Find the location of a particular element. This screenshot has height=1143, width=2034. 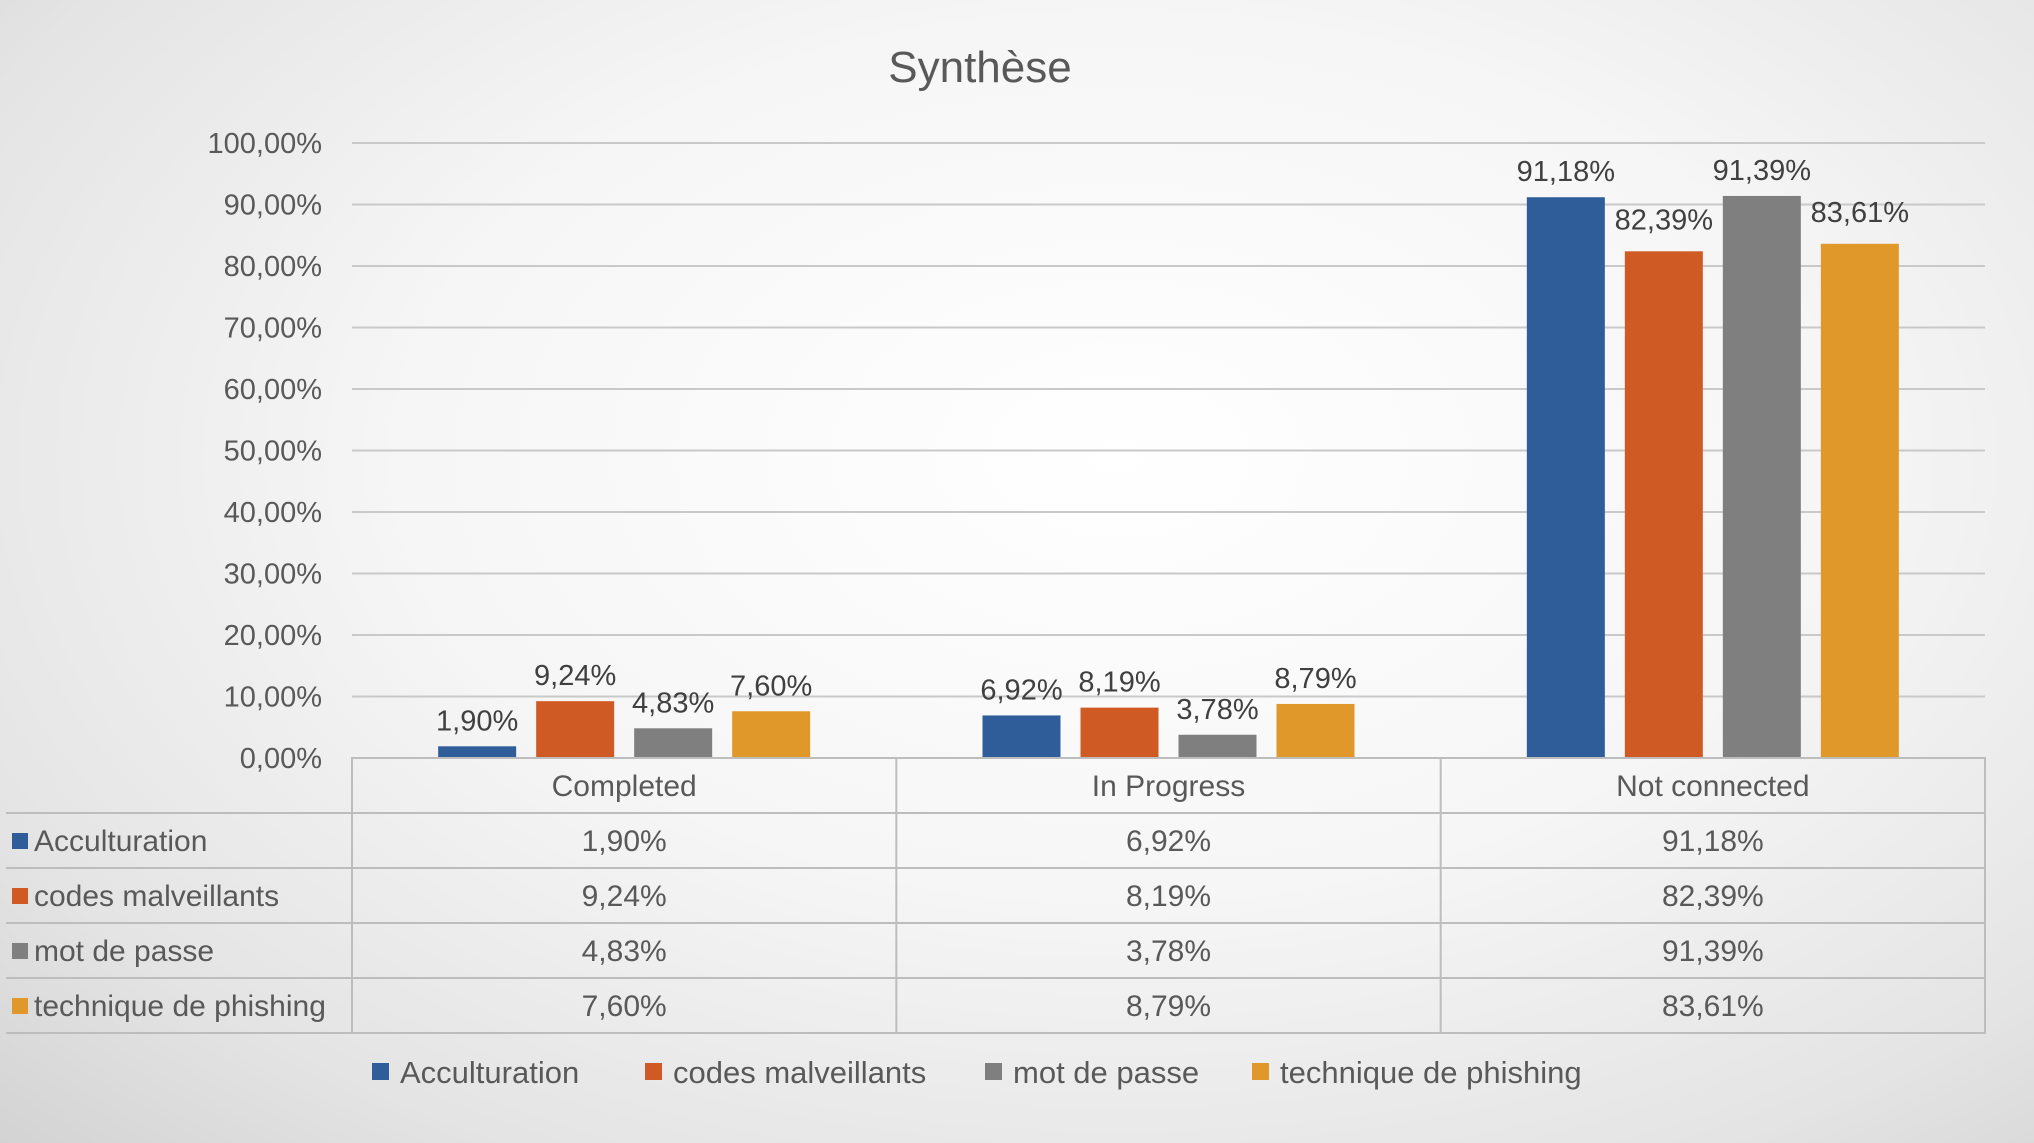

legend-label: codes malveillants is located at coordinates (799, 1072).